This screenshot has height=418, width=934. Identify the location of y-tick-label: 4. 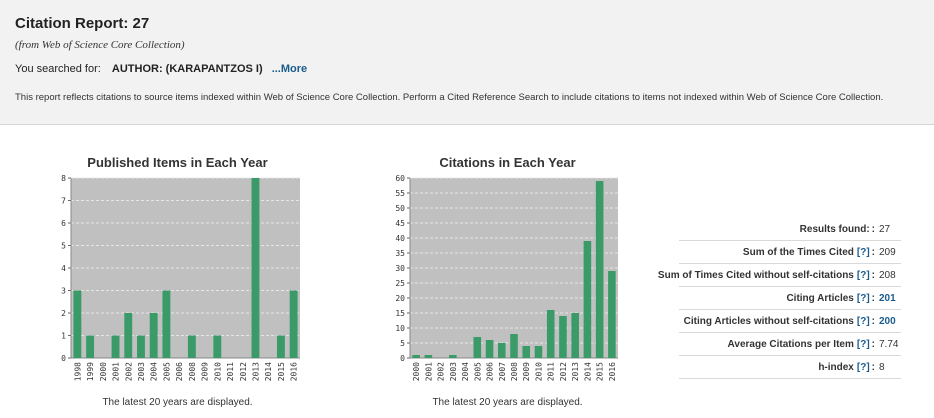
(63, 268).